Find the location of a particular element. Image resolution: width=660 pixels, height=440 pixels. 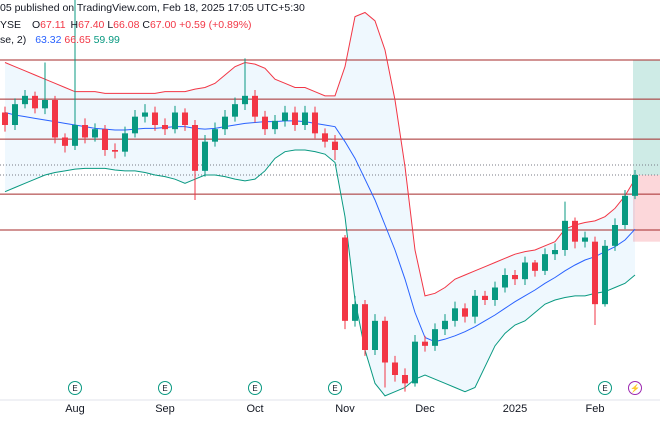

indicator-legend: se, 2) 63.32 66.65 59.99 is located at coordinates (60, 40).